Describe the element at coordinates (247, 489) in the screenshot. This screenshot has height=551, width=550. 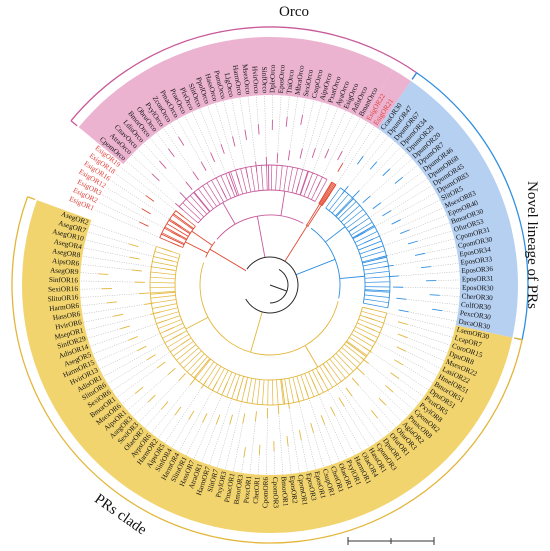
I see `leaf-label: PexcOR1` at that location.